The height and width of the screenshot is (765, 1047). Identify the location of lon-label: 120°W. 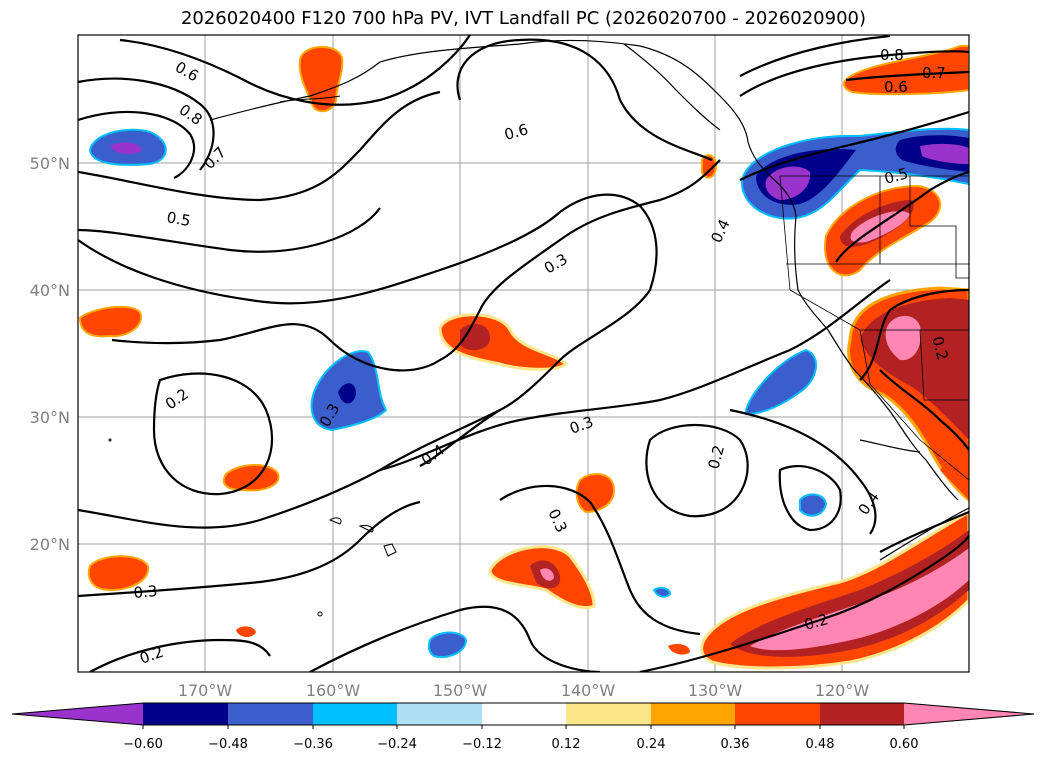
(842, 690).